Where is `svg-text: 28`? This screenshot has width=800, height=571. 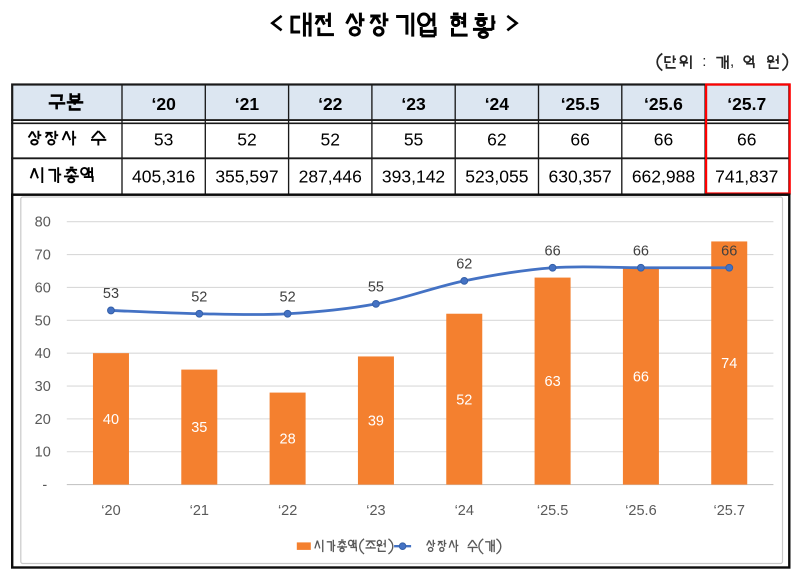
svg-text: 28 is located at coordinates (288, 440).